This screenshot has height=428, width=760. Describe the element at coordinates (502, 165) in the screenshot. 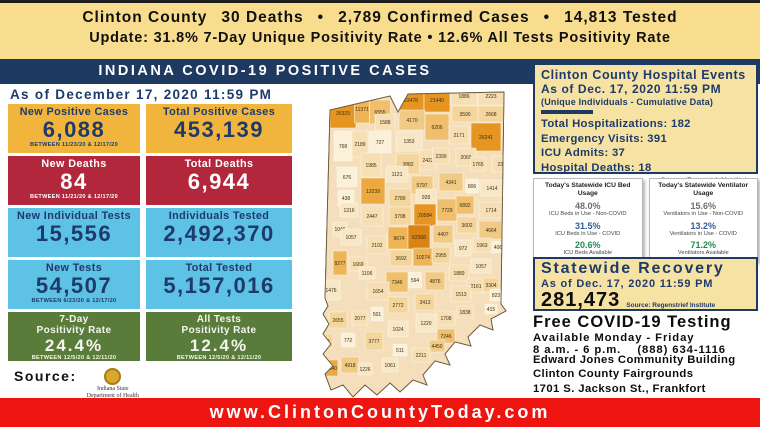

I see `svg-text: 2390` at that location.